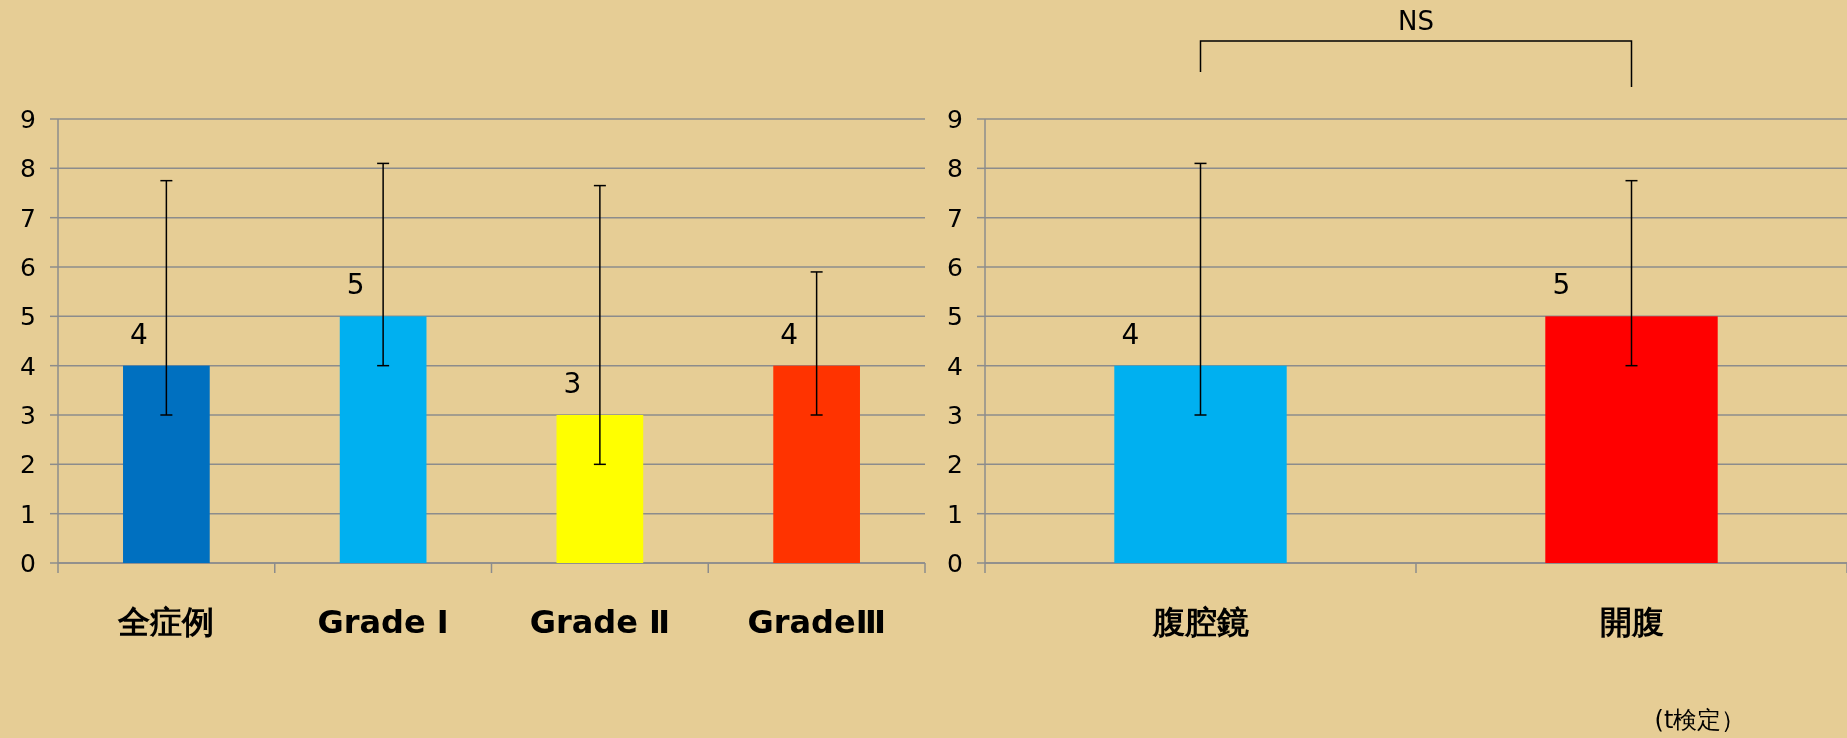  Describe the element at coordinates (572, 383) in the screenshot. I see `data-label: 3` at that location.